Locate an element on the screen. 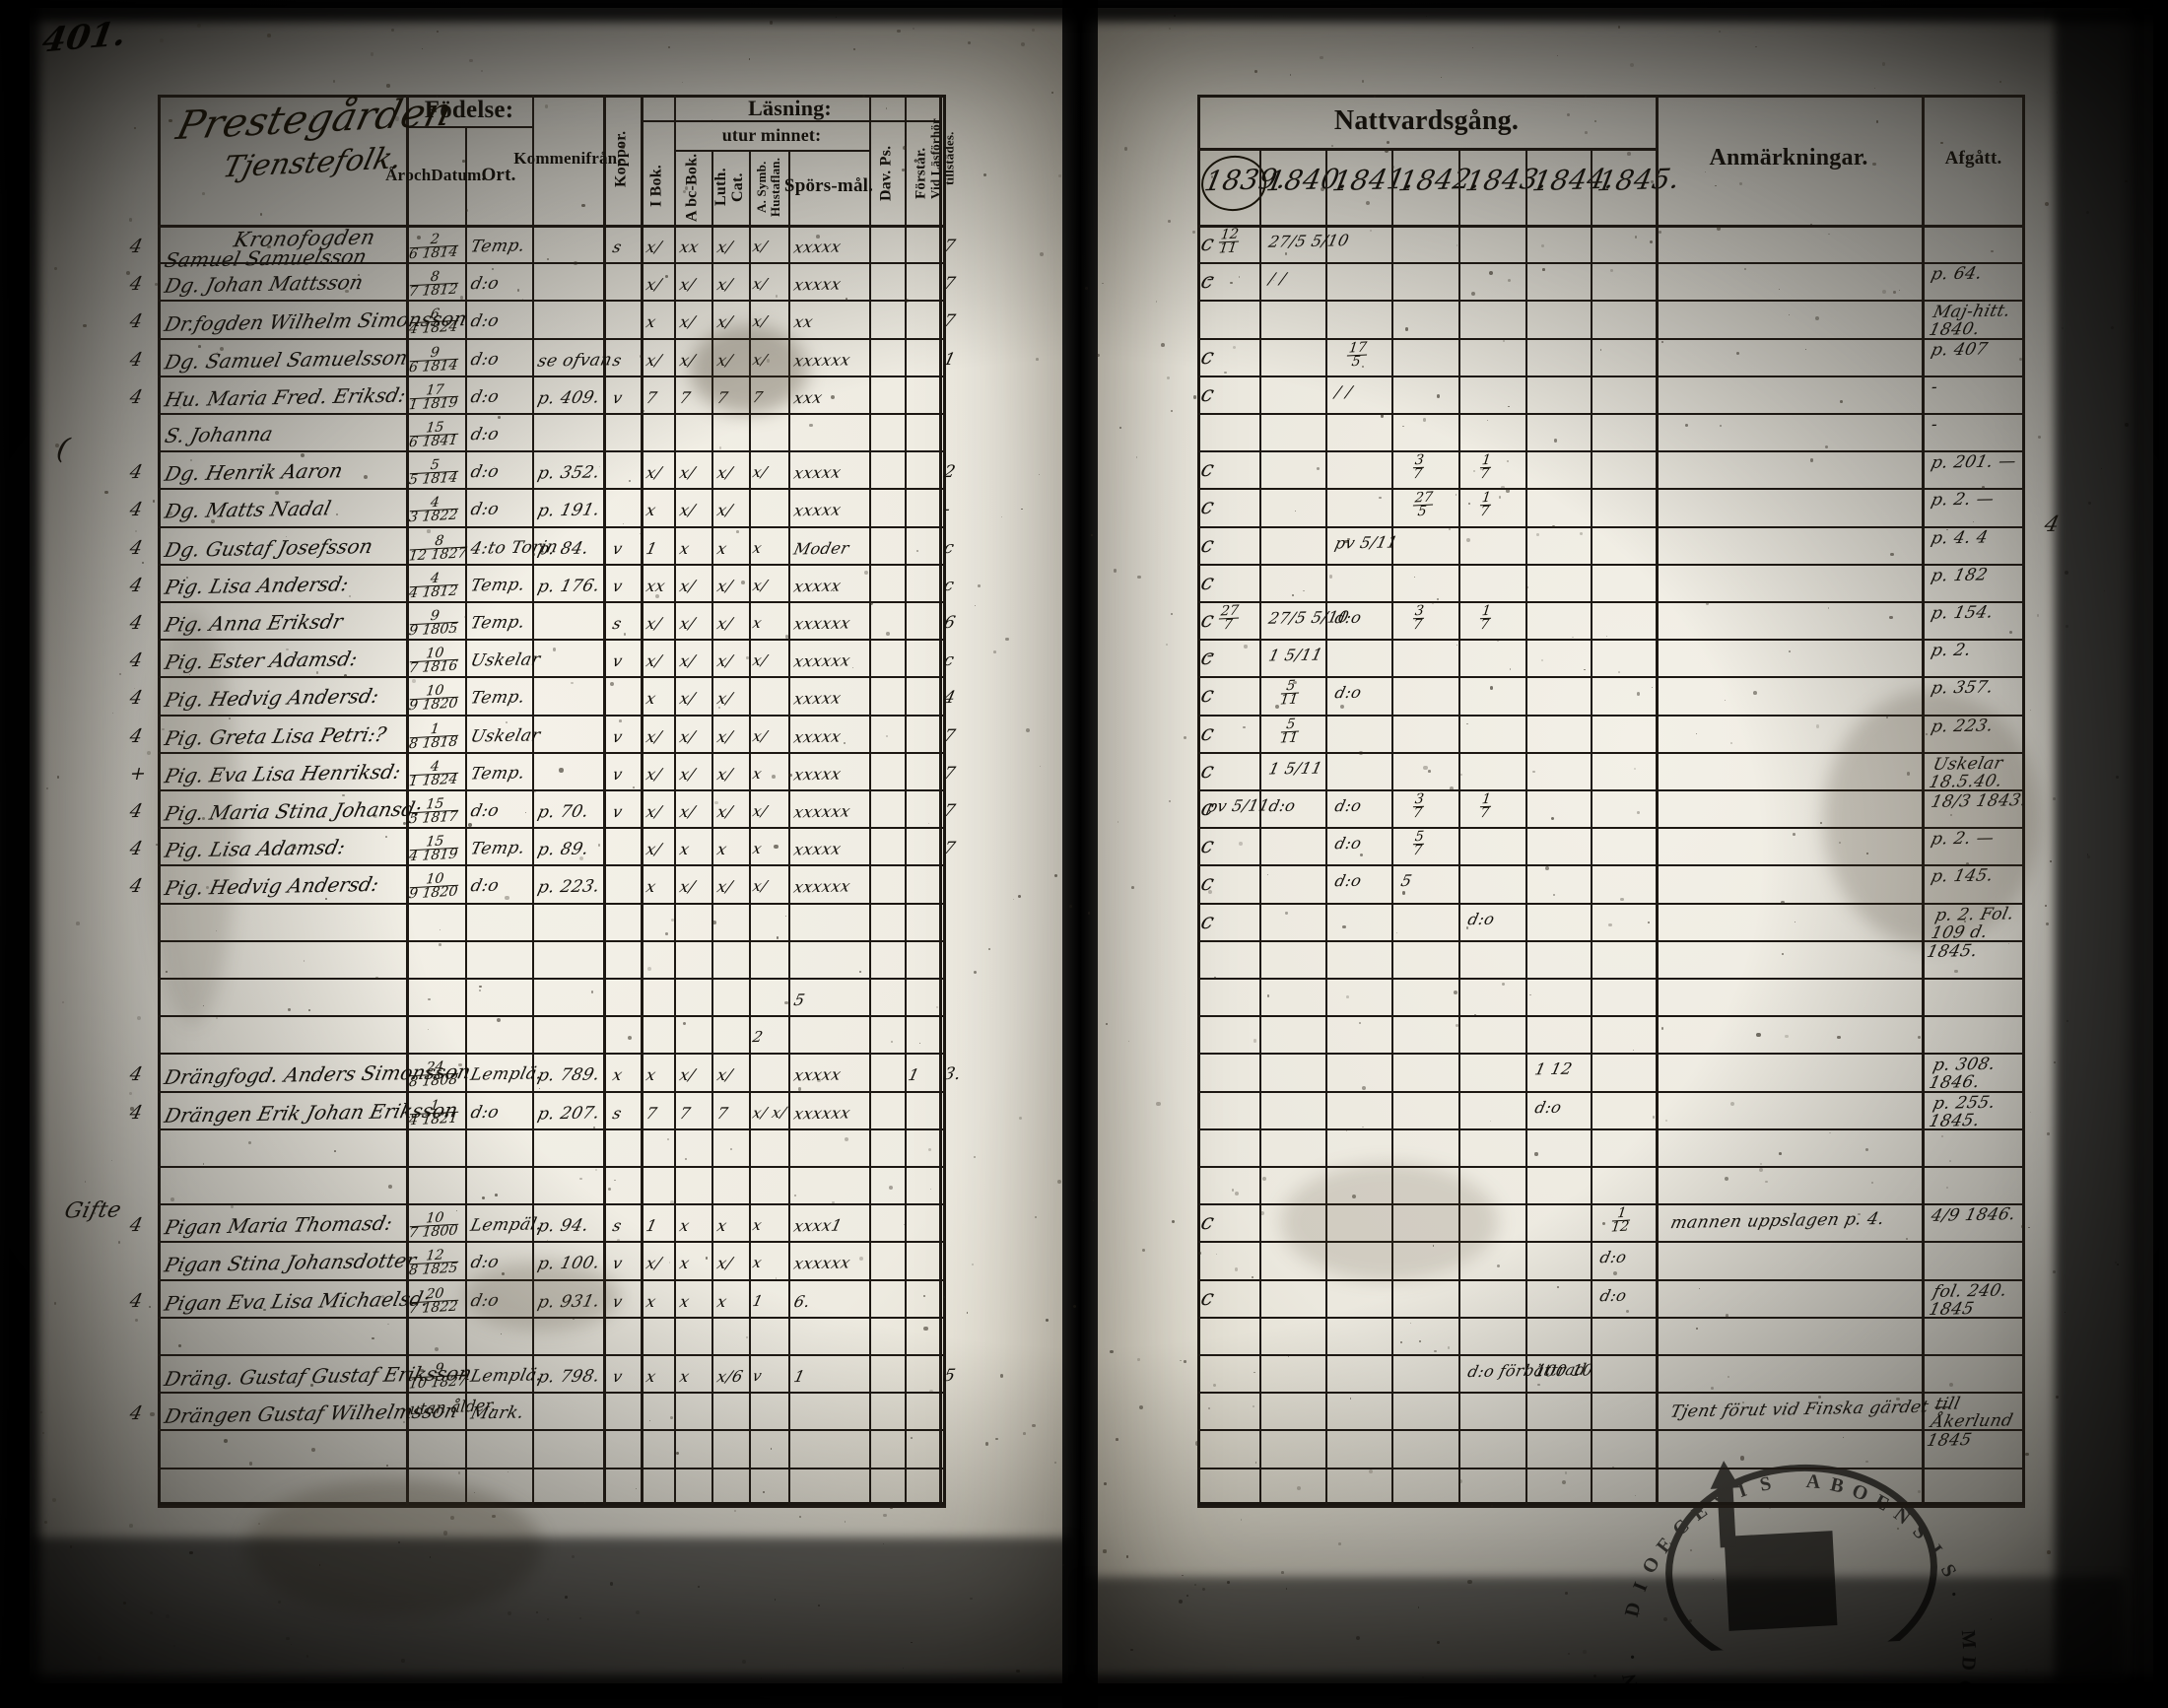 This screenshot has height=1708, width=2168. nattvard-7-3: 27 5 is located at coordinates (1424, 504).